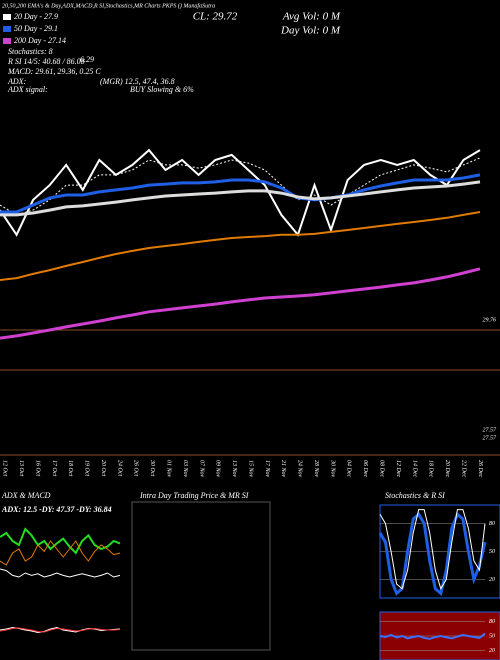 The width and height of the screenshot is (500, 660). Describe the element at coordinates (30, 51) in the screenshot. I see `stat: Stochastics: 8` at that location.